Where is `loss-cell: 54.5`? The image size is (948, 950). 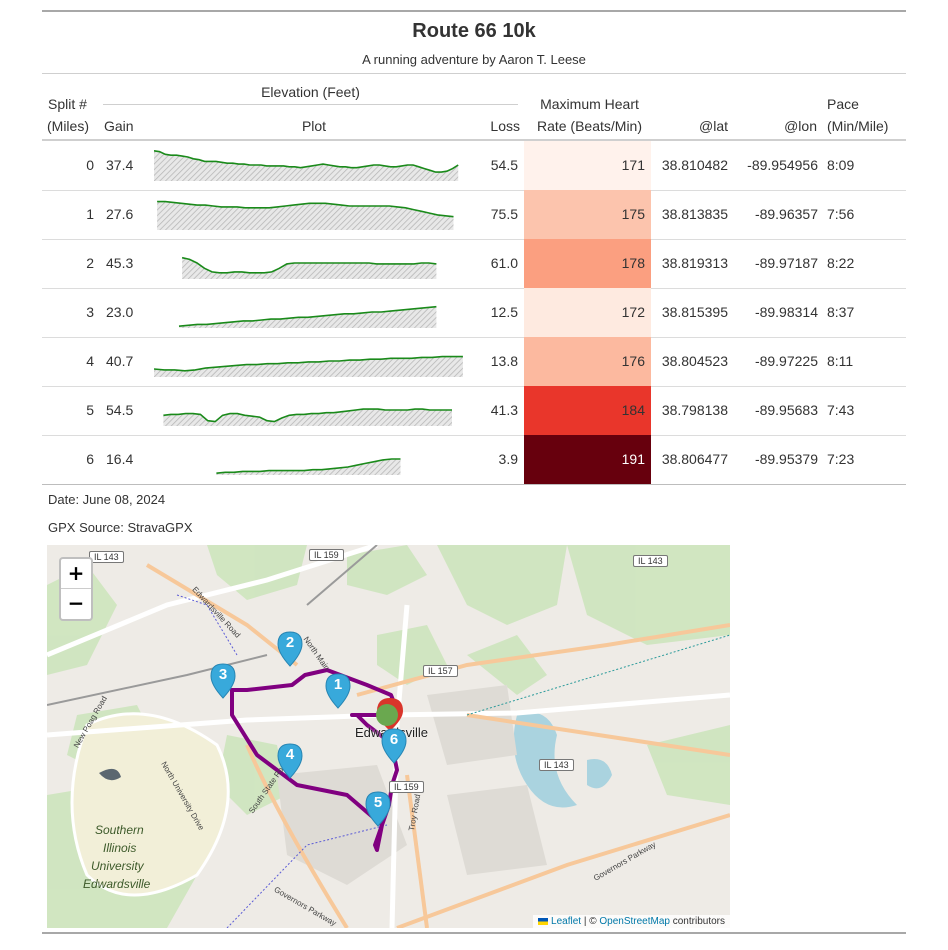
loss-cell: 54.5 is located at coordinates (504, 165).